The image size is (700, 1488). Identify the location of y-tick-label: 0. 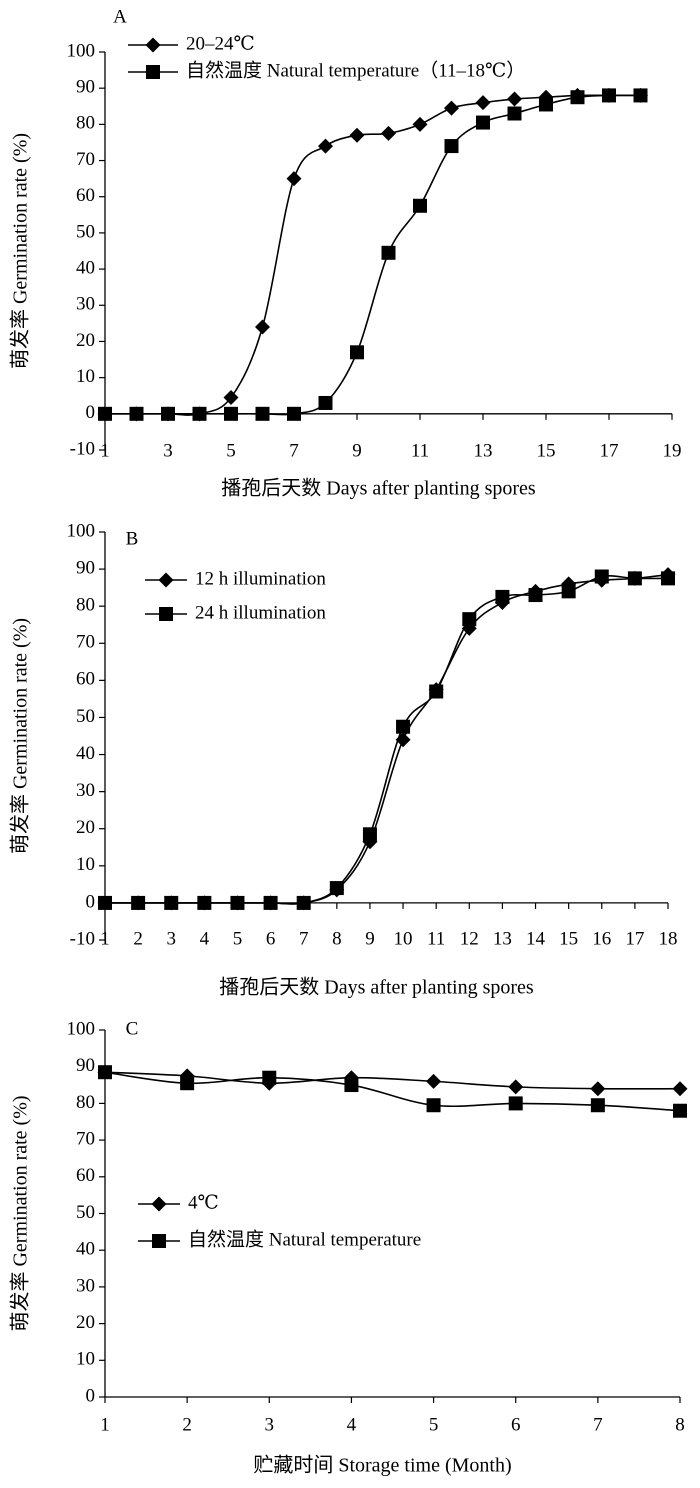
(91, 412).